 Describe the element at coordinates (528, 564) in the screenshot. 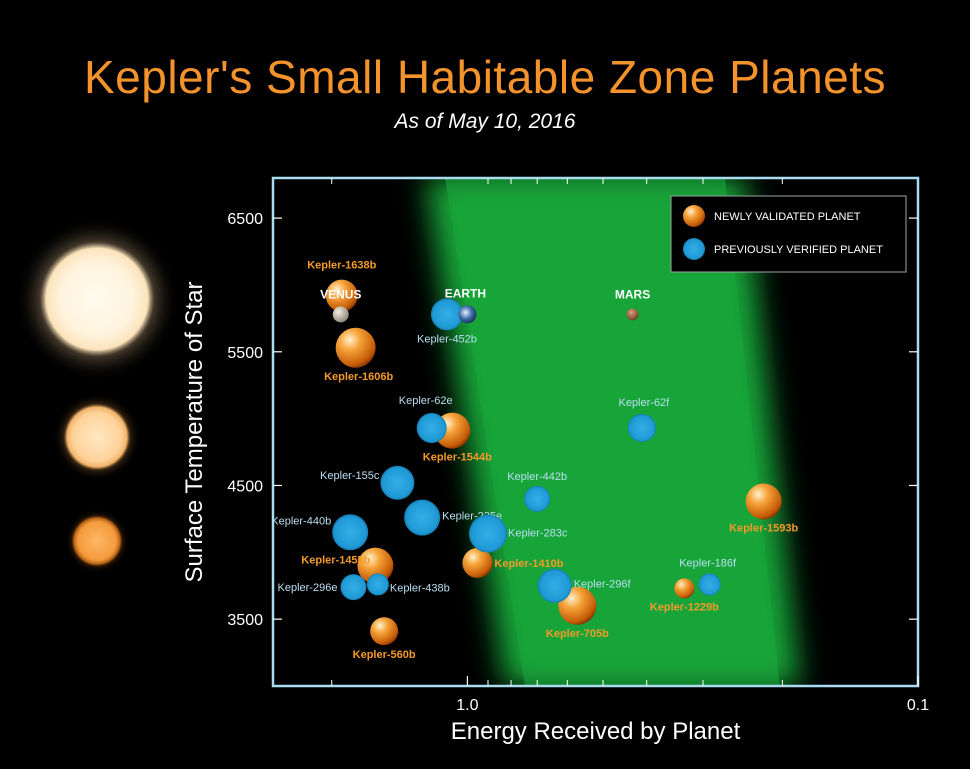

I see `label-kepler-1410b: Kepler-1410b` at that location.